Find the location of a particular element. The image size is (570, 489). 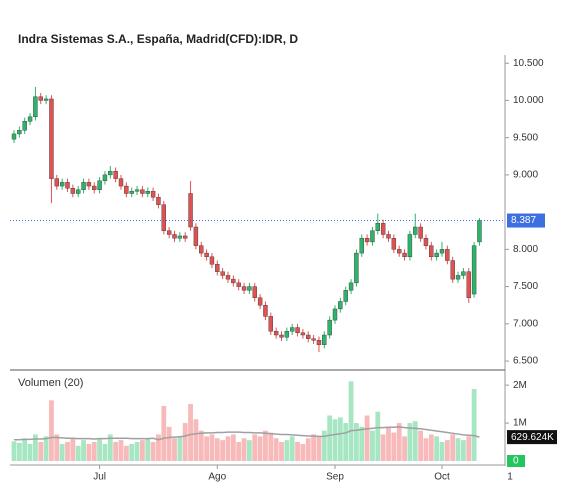

ma-label: 629.624K is located at coordinates (532, 437).